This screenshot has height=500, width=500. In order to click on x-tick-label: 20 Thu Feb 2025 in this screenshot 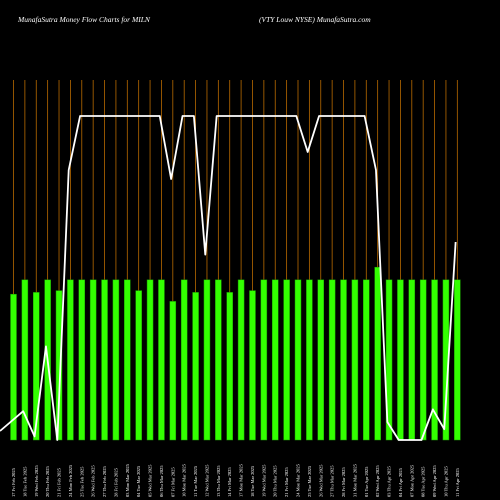, I will do `click(47, 481)`.